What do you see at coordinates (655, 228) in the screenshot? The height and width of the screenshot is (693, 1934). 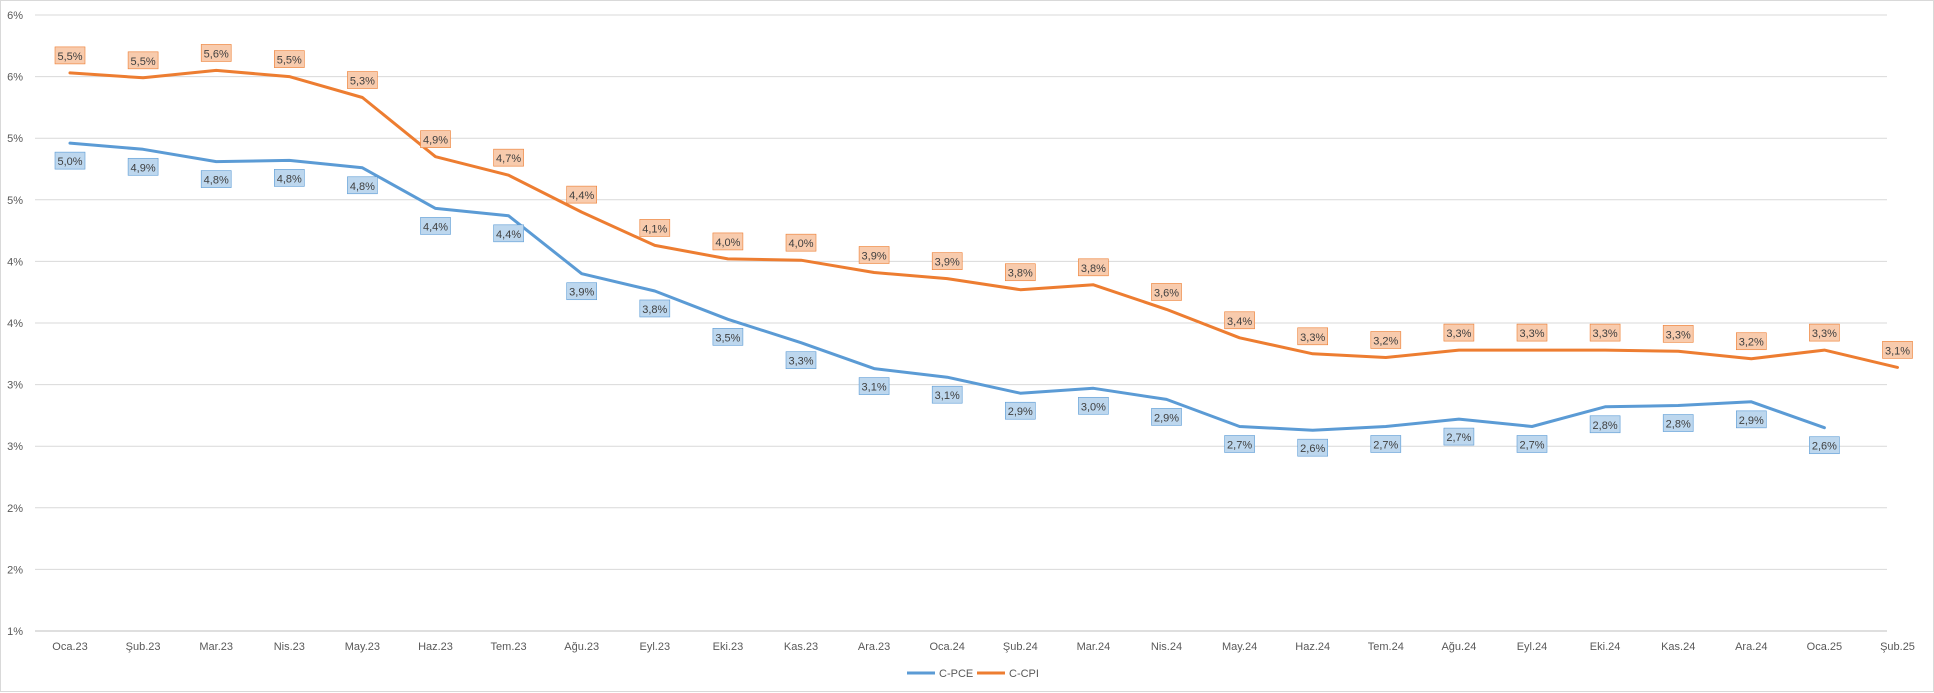 I see `data-label: 4,1%` at bounding box center [655, 228].